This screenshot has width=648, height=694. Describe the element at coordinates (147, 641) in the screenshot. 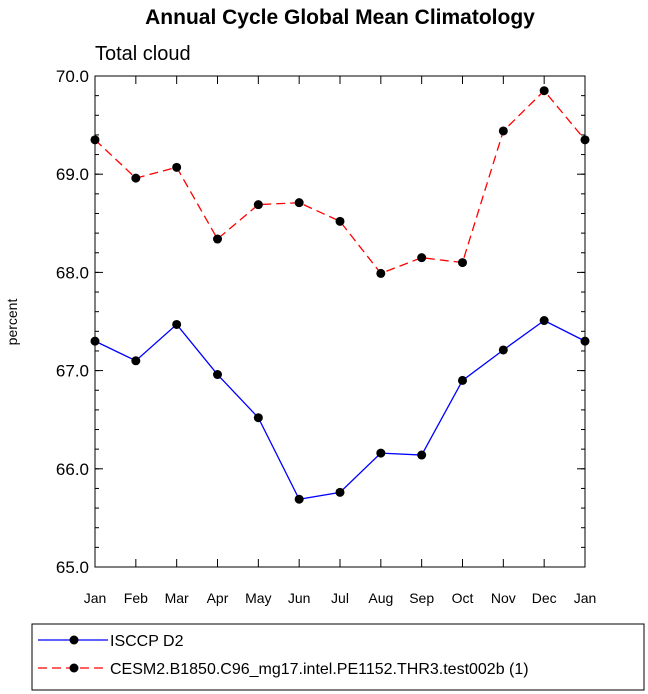

I see `legend-label-1: ISCCP D2` at that location.